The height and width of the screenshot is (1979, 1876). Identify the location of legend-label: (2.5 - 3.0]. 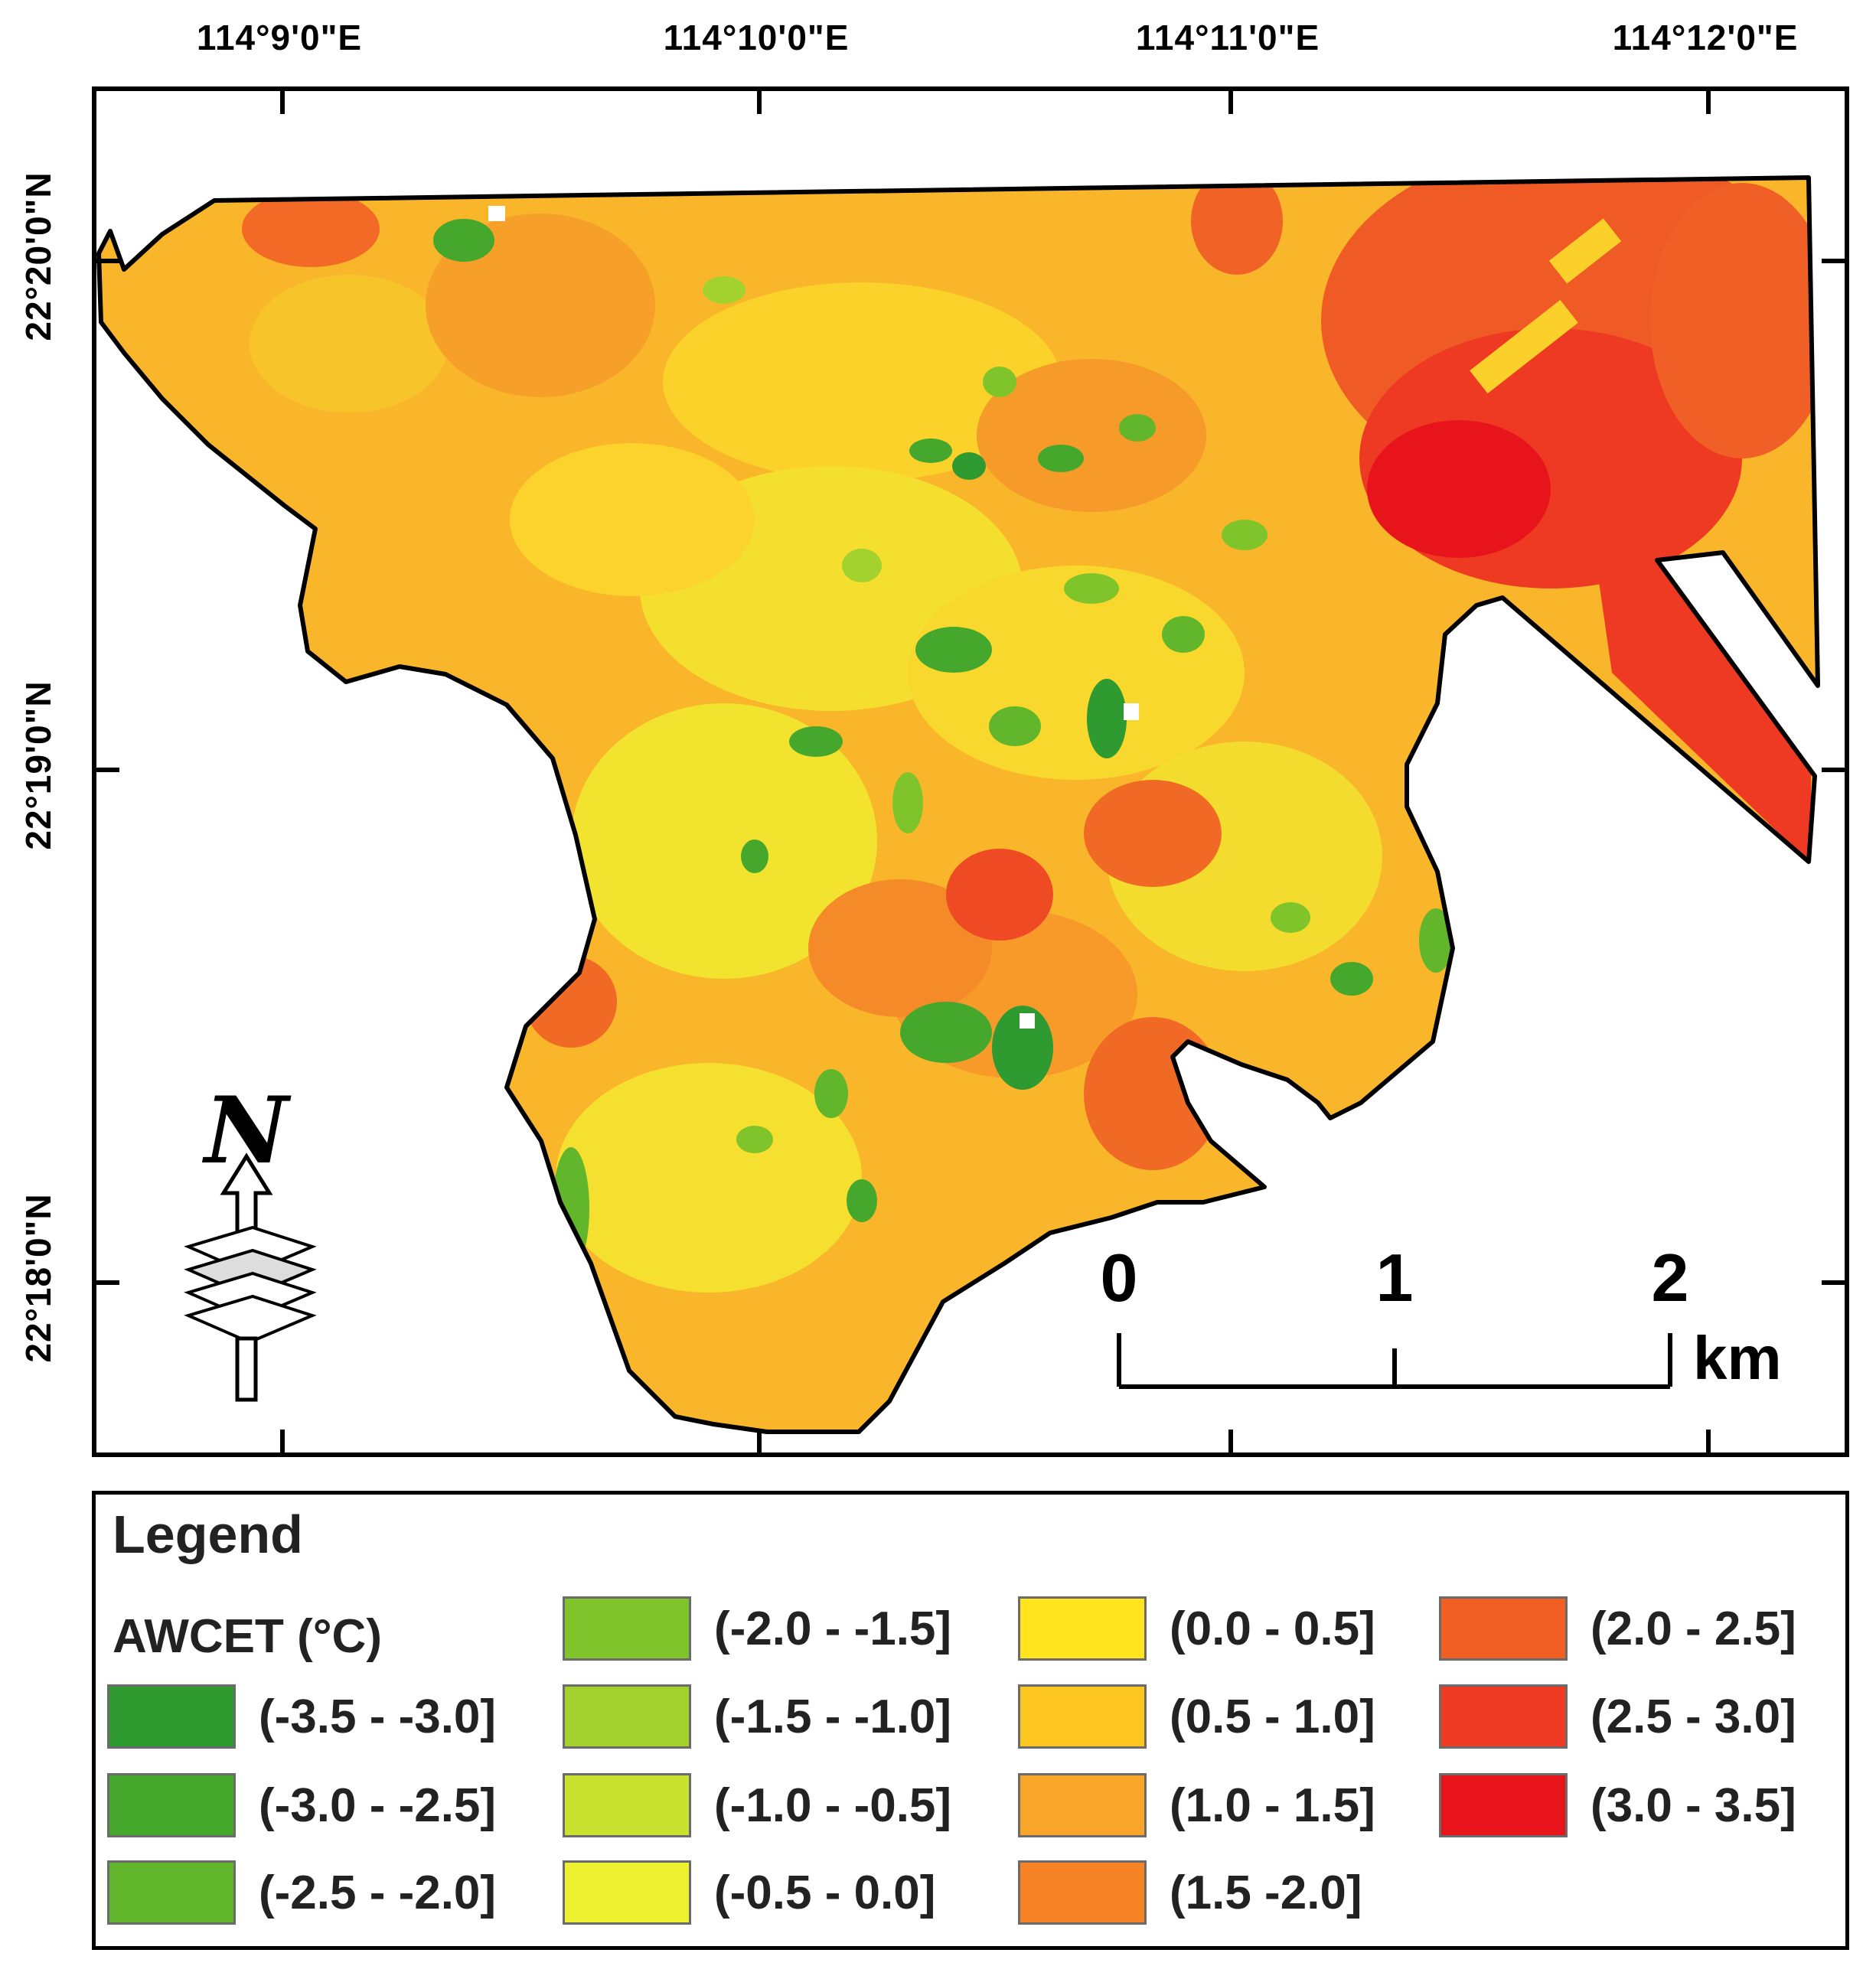
(1693, 1716).